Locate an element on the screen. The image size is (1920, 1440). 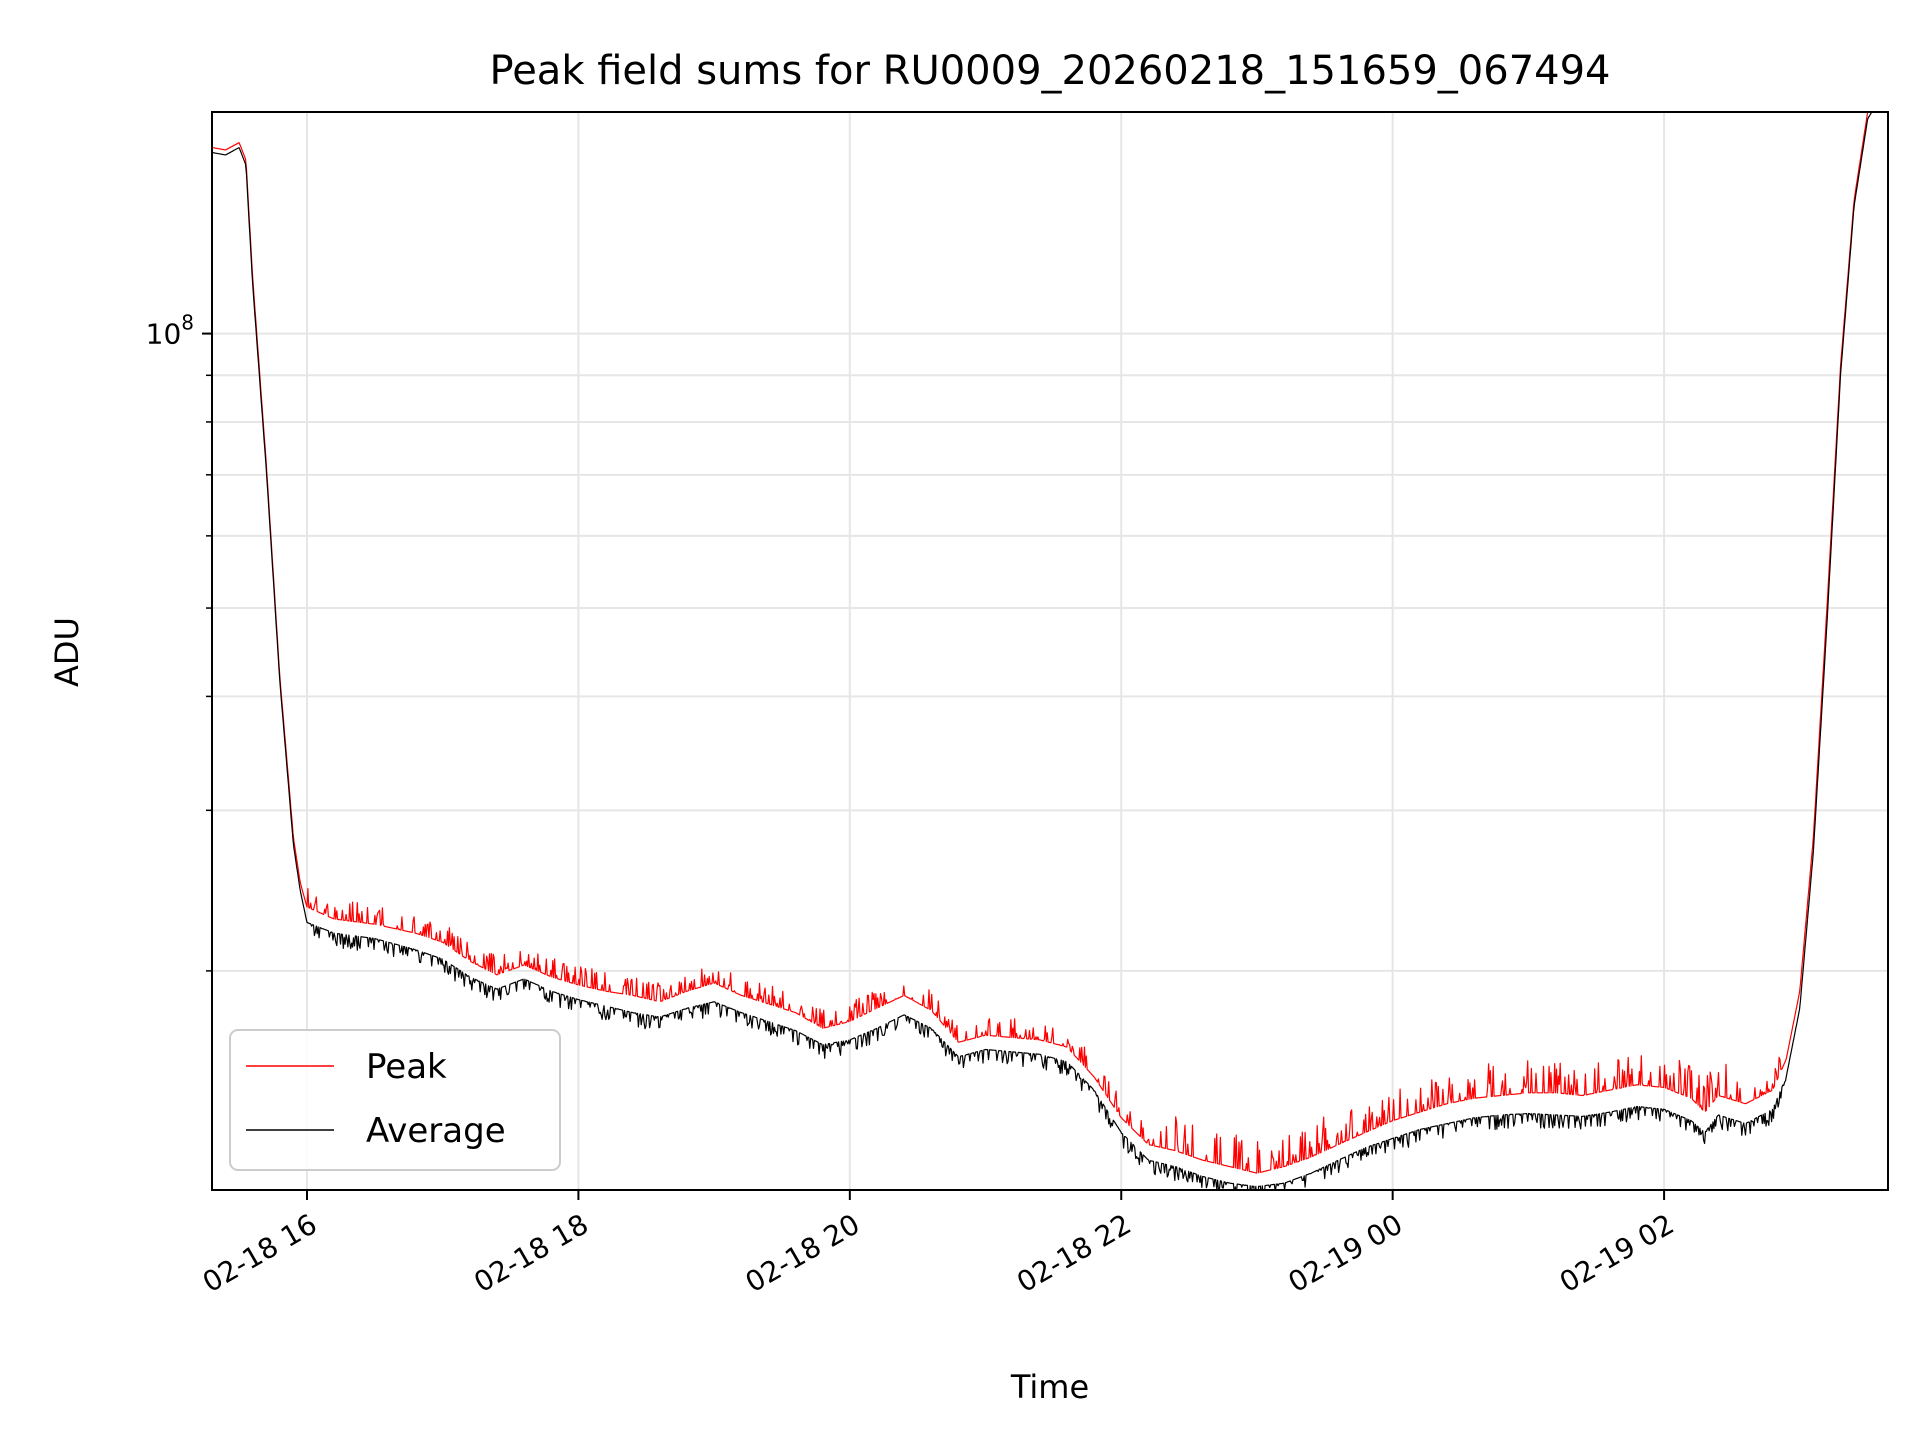
legend-box is located at coordinates (395, 1100).